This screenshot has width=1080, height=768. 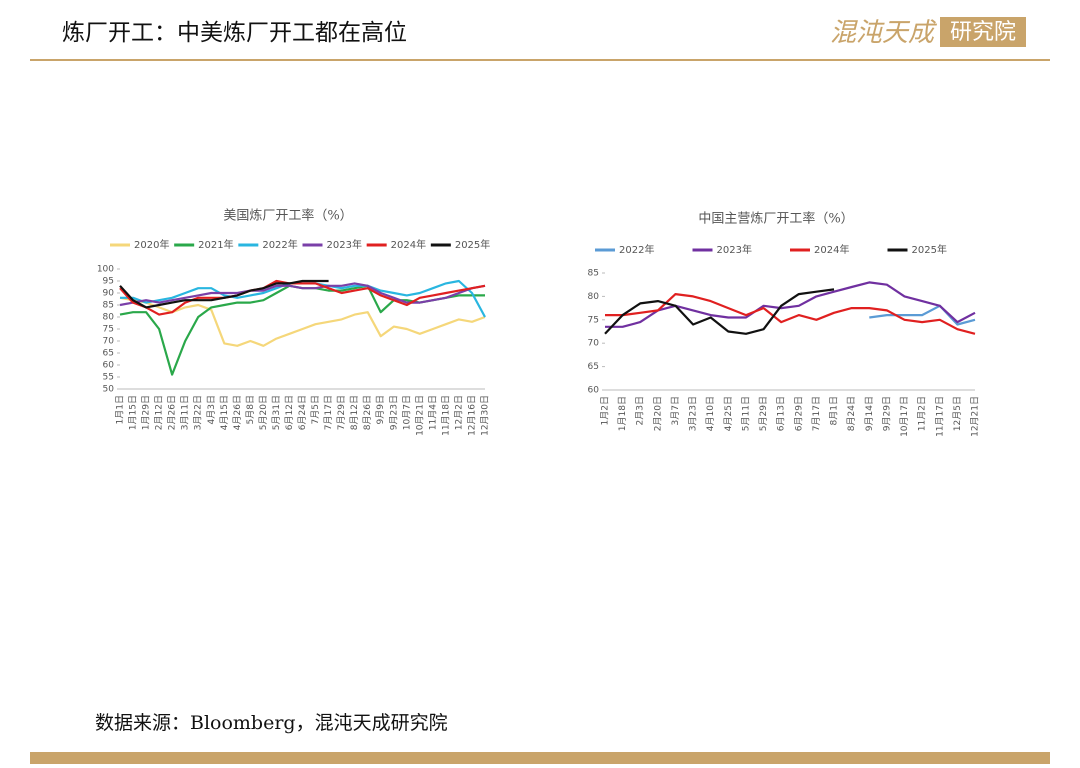 I want to click on x-tick-label: 6月24日, so click(x=302, y=412).